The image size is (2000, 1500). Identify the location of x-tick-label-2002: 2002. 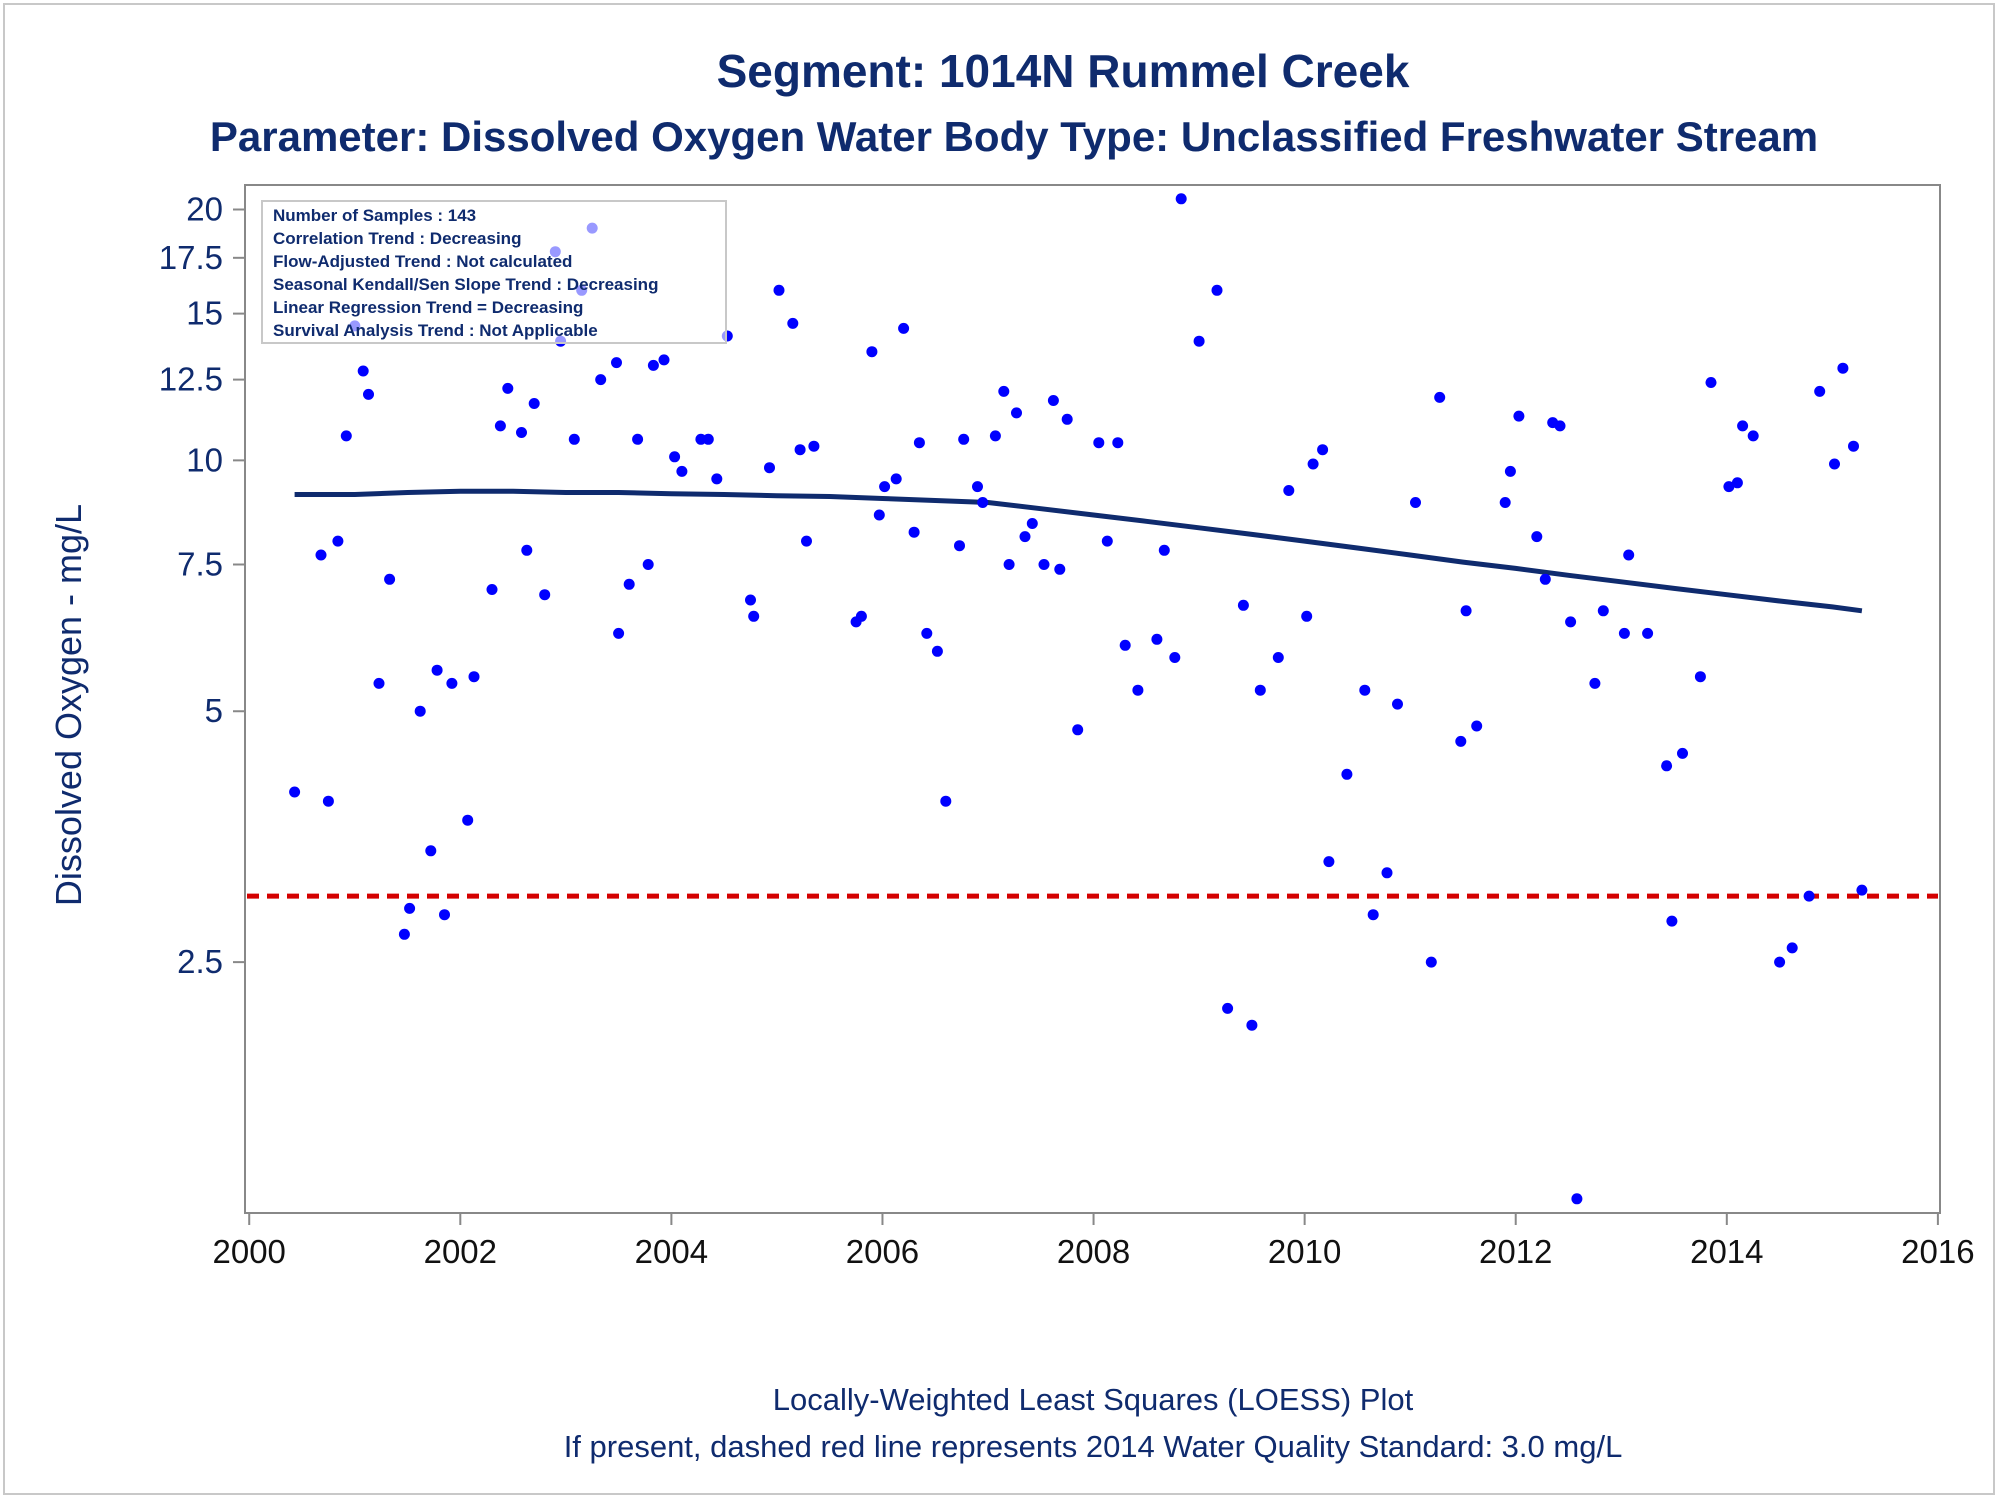
(460, 1251).